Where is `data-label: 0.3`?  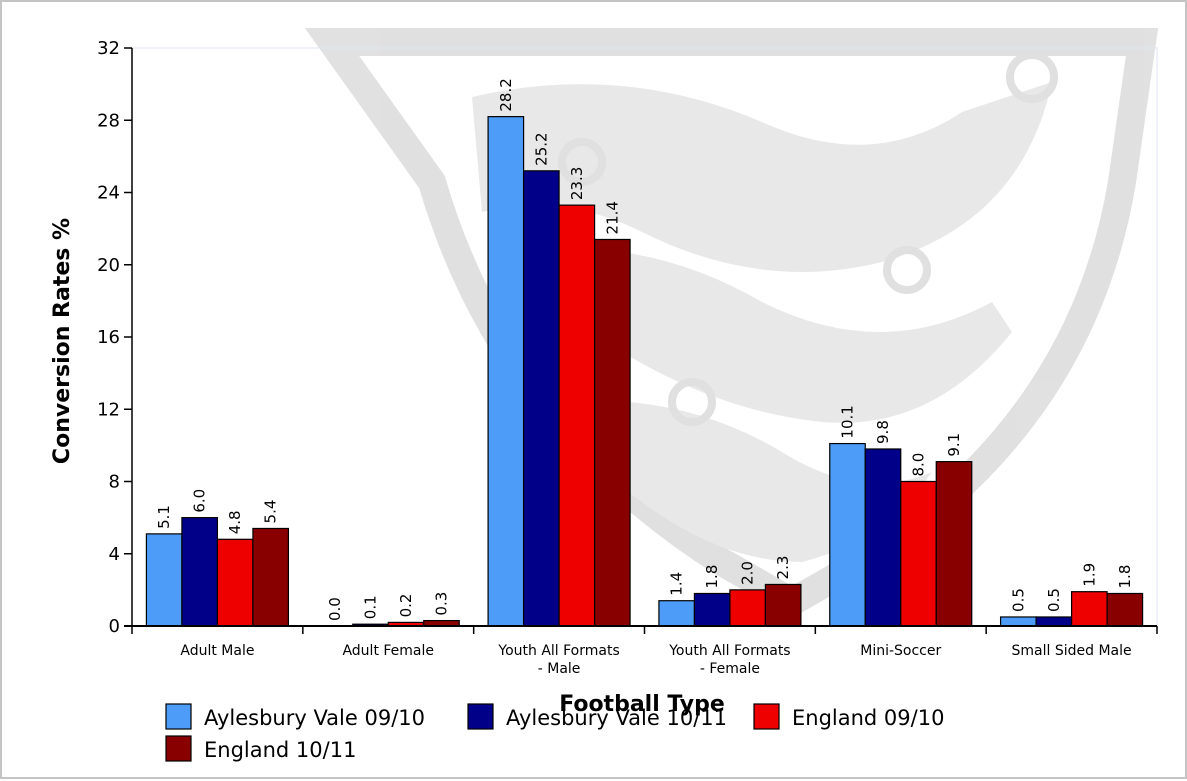
data-label: 0.3 is located at coordinates (442, 604).